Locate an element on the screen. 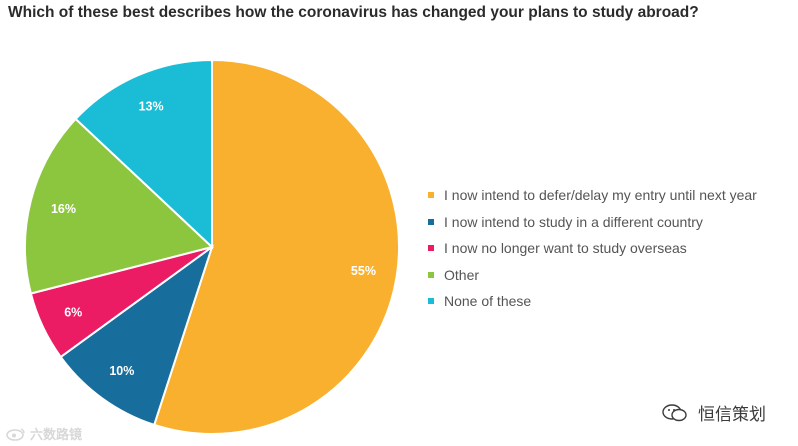 This screenshot has width=798, height=446. wechat-icon is located at coordinates (674, 412).